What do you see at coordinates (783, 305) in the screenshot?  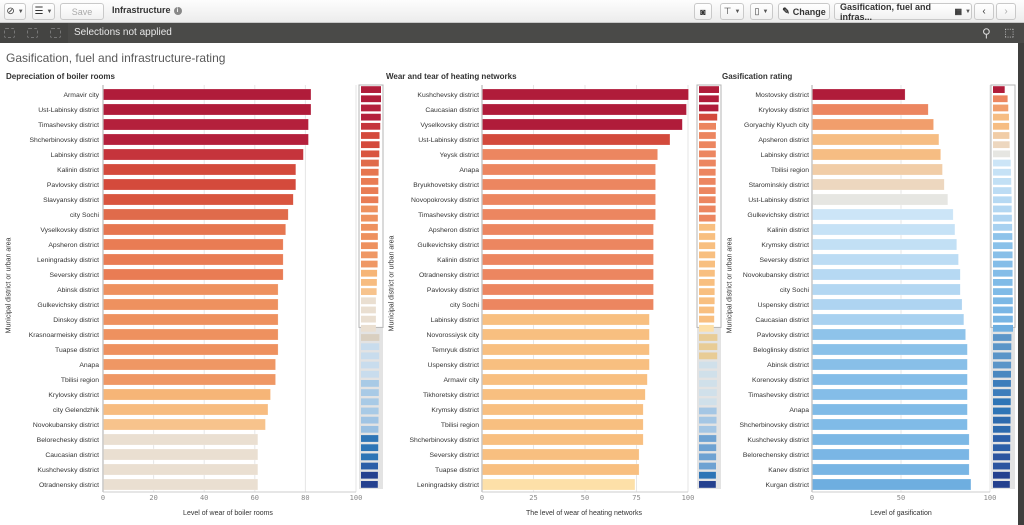 I see `category-label: Uspensky district` at bounding box center [783, 305].